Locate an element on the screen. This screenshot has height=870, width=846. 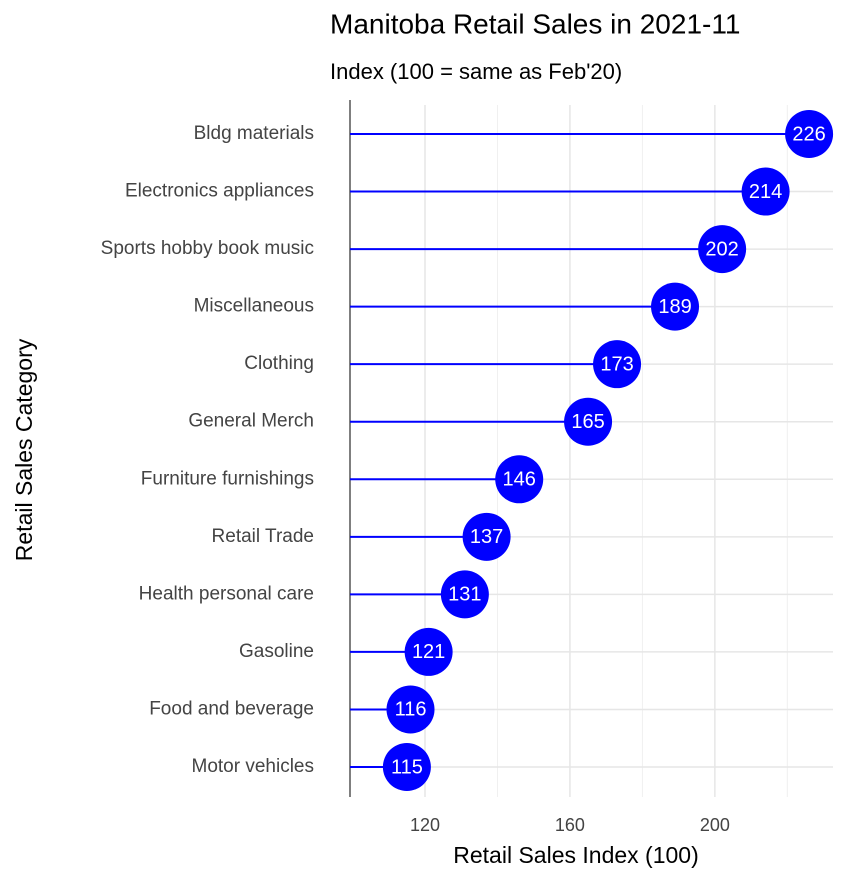
value-label: 137 is located at coordinates (486, 537).